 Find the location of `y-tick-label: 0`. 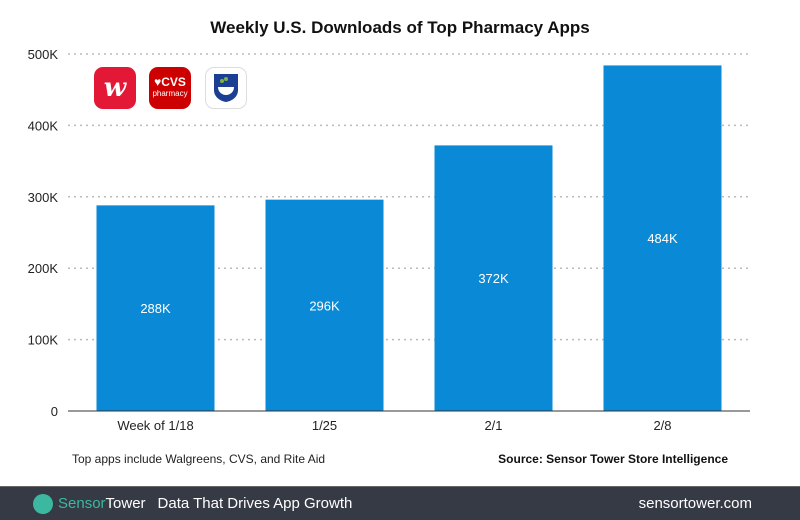

y-tick-label: 0 is located at coordinates (54, 411).